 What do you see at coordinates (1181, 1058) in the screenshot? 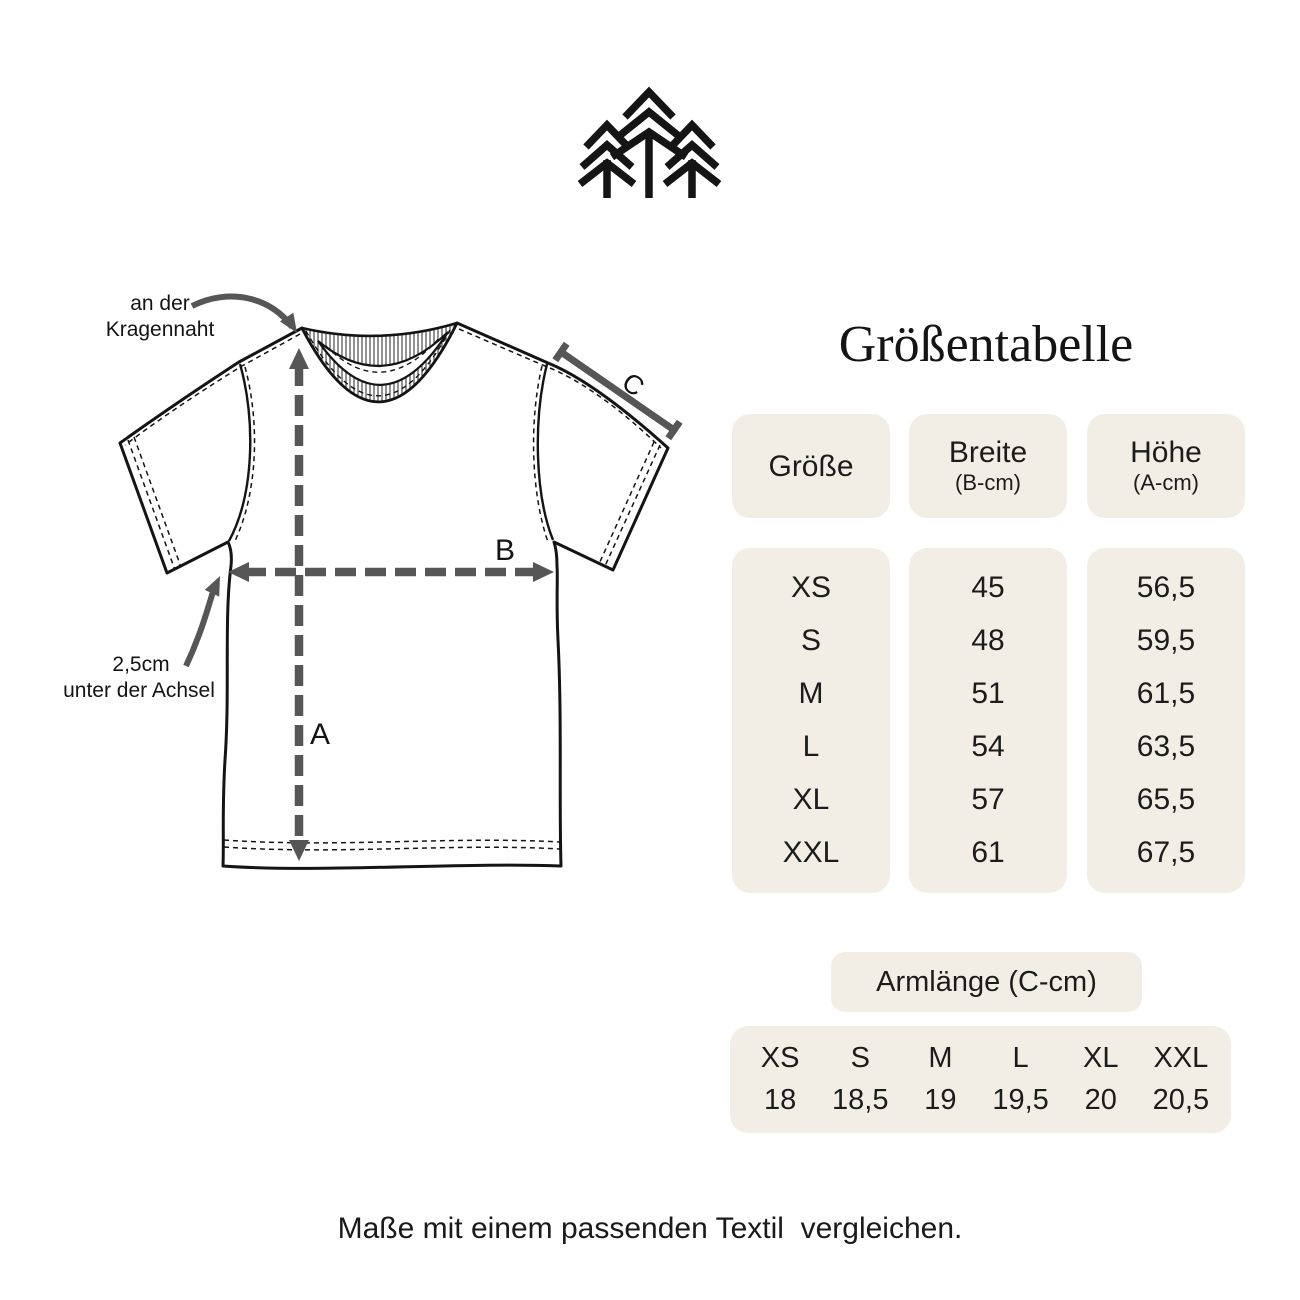
I see `arm-size-cell: XXL` at bounding box center [1181, 1058].